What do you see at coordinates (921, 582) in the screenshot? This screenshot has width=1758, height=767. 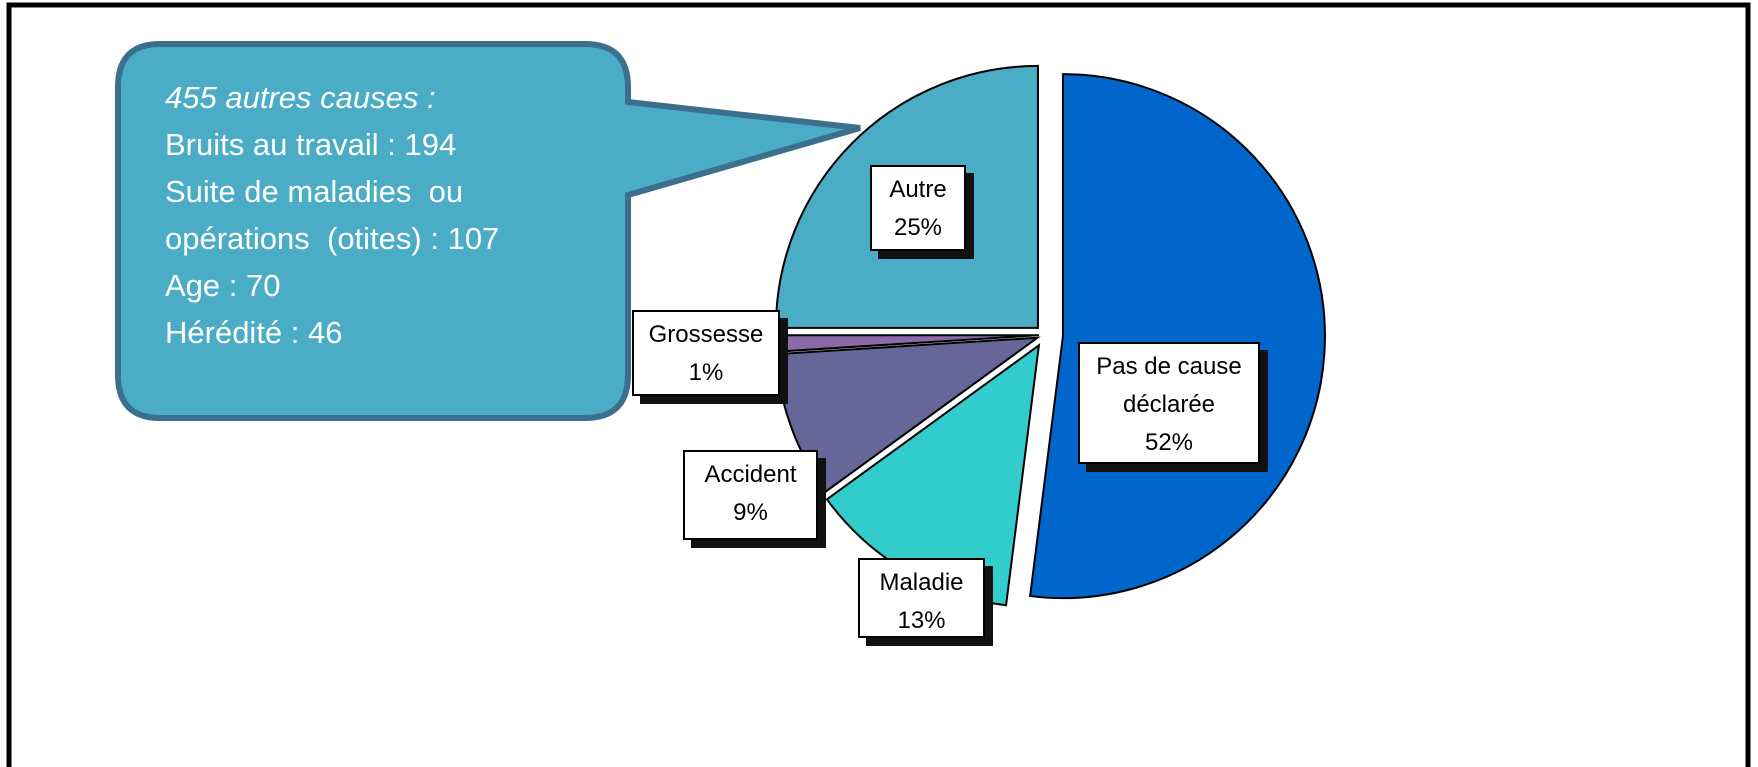 I see `category-label: Maladie` at bounding box center [921, 582].